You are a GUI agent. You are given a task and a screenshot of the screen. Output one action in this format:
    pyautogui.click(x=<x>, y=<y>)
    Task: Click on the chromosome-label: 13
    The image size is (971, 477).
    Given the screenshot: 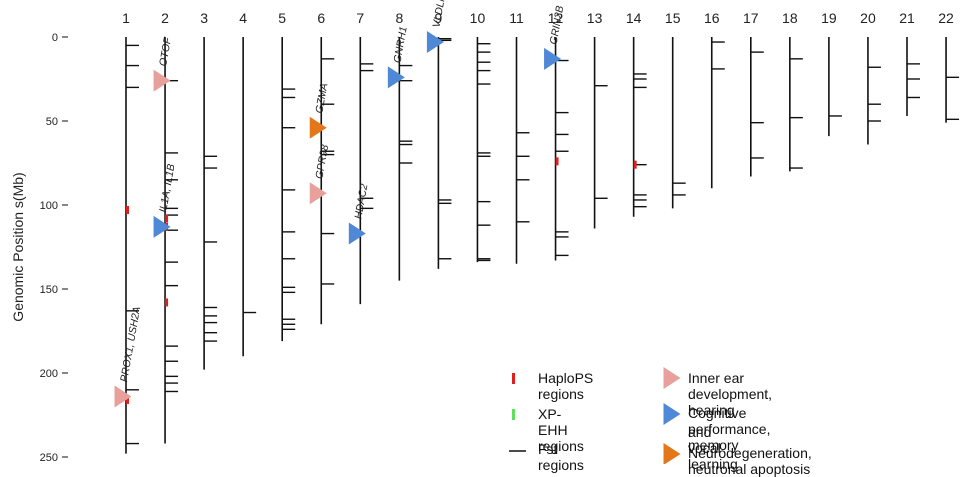 What is the action you would take?
    pyautogui.click(x=595, y=18)
    